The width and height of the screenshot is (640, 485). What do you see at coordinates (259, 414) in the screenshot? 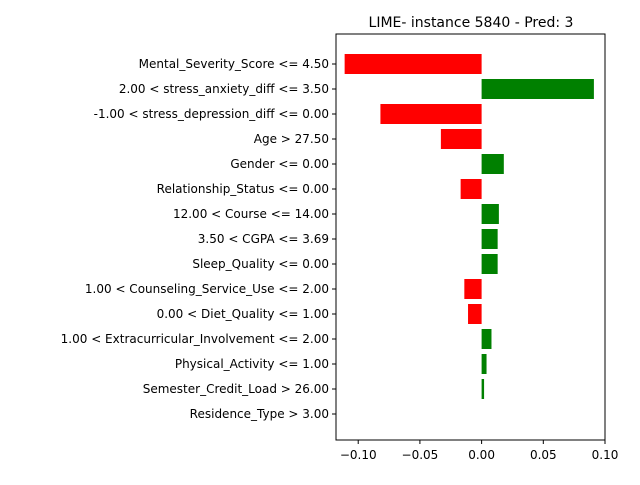
I see `ytick-label-14: Residence_Type > 3.00` at bounding box center [259, 414].